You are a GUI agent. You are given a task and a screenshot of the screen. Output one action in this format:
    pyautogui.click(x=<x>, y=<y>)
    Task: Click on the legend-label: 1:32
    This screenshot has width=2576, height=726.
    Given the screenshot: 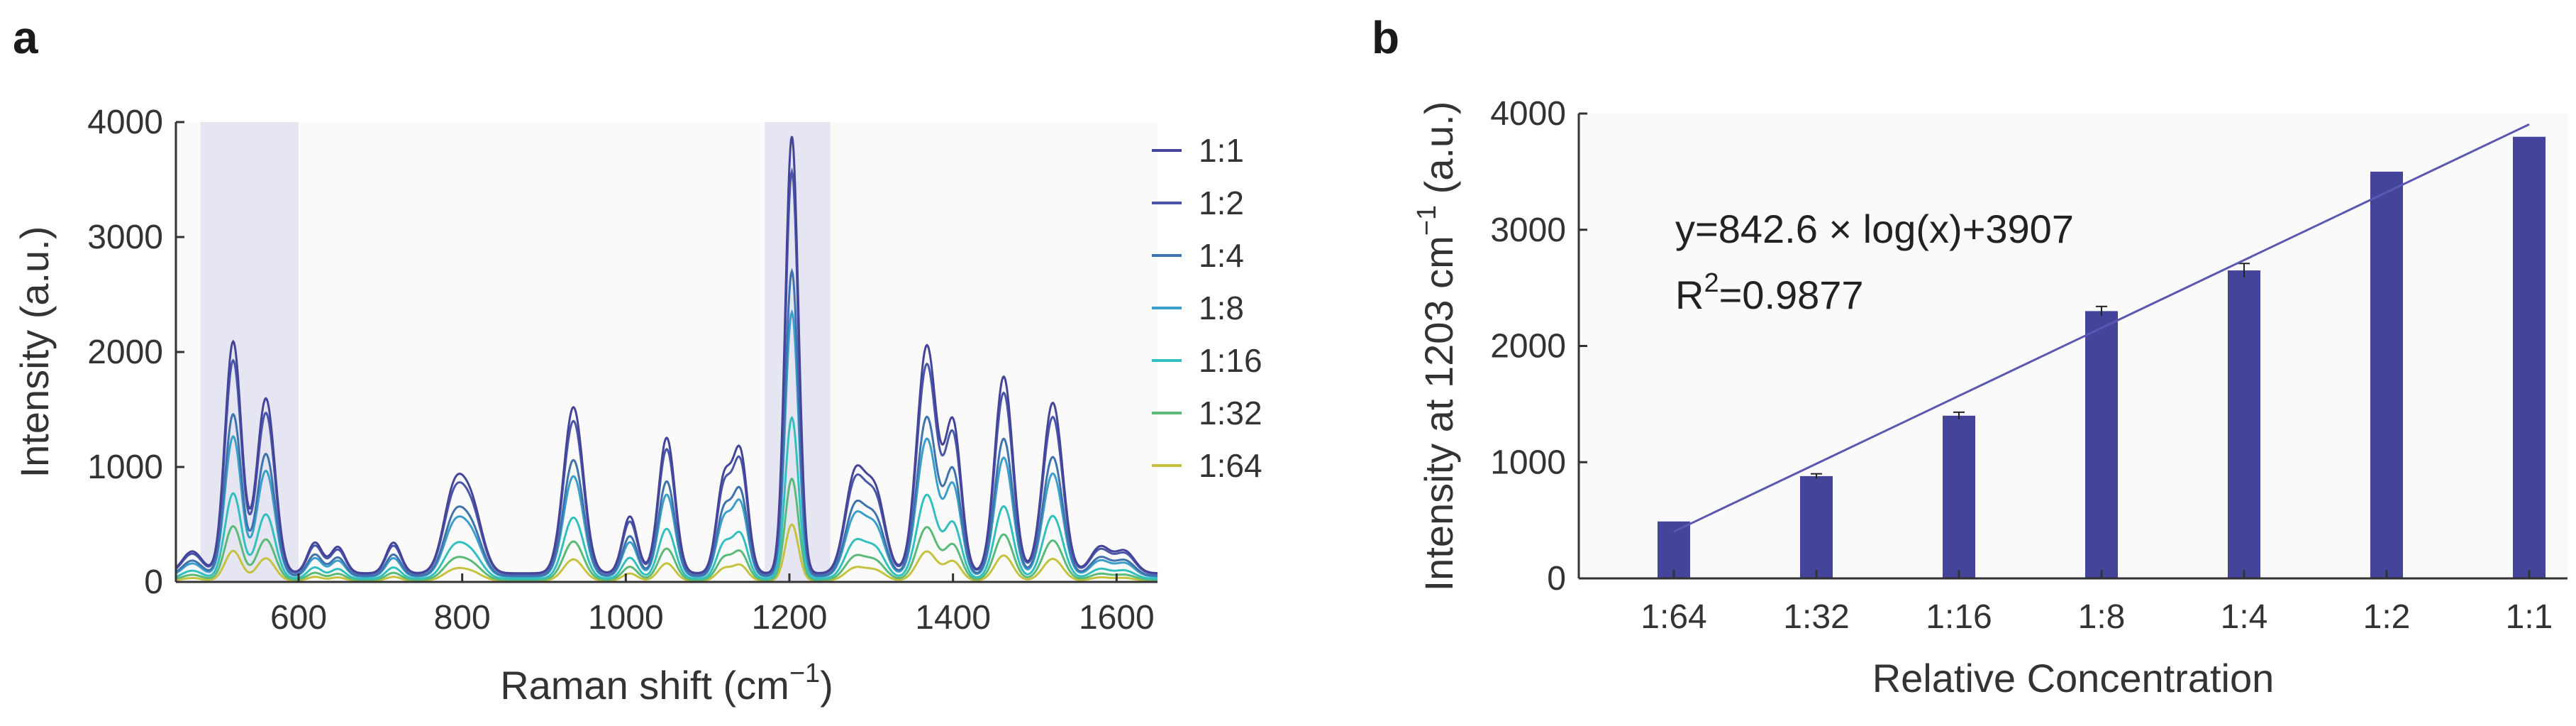 What is the action you would take?
    pyautogui.click(x=1230, y=413)
    